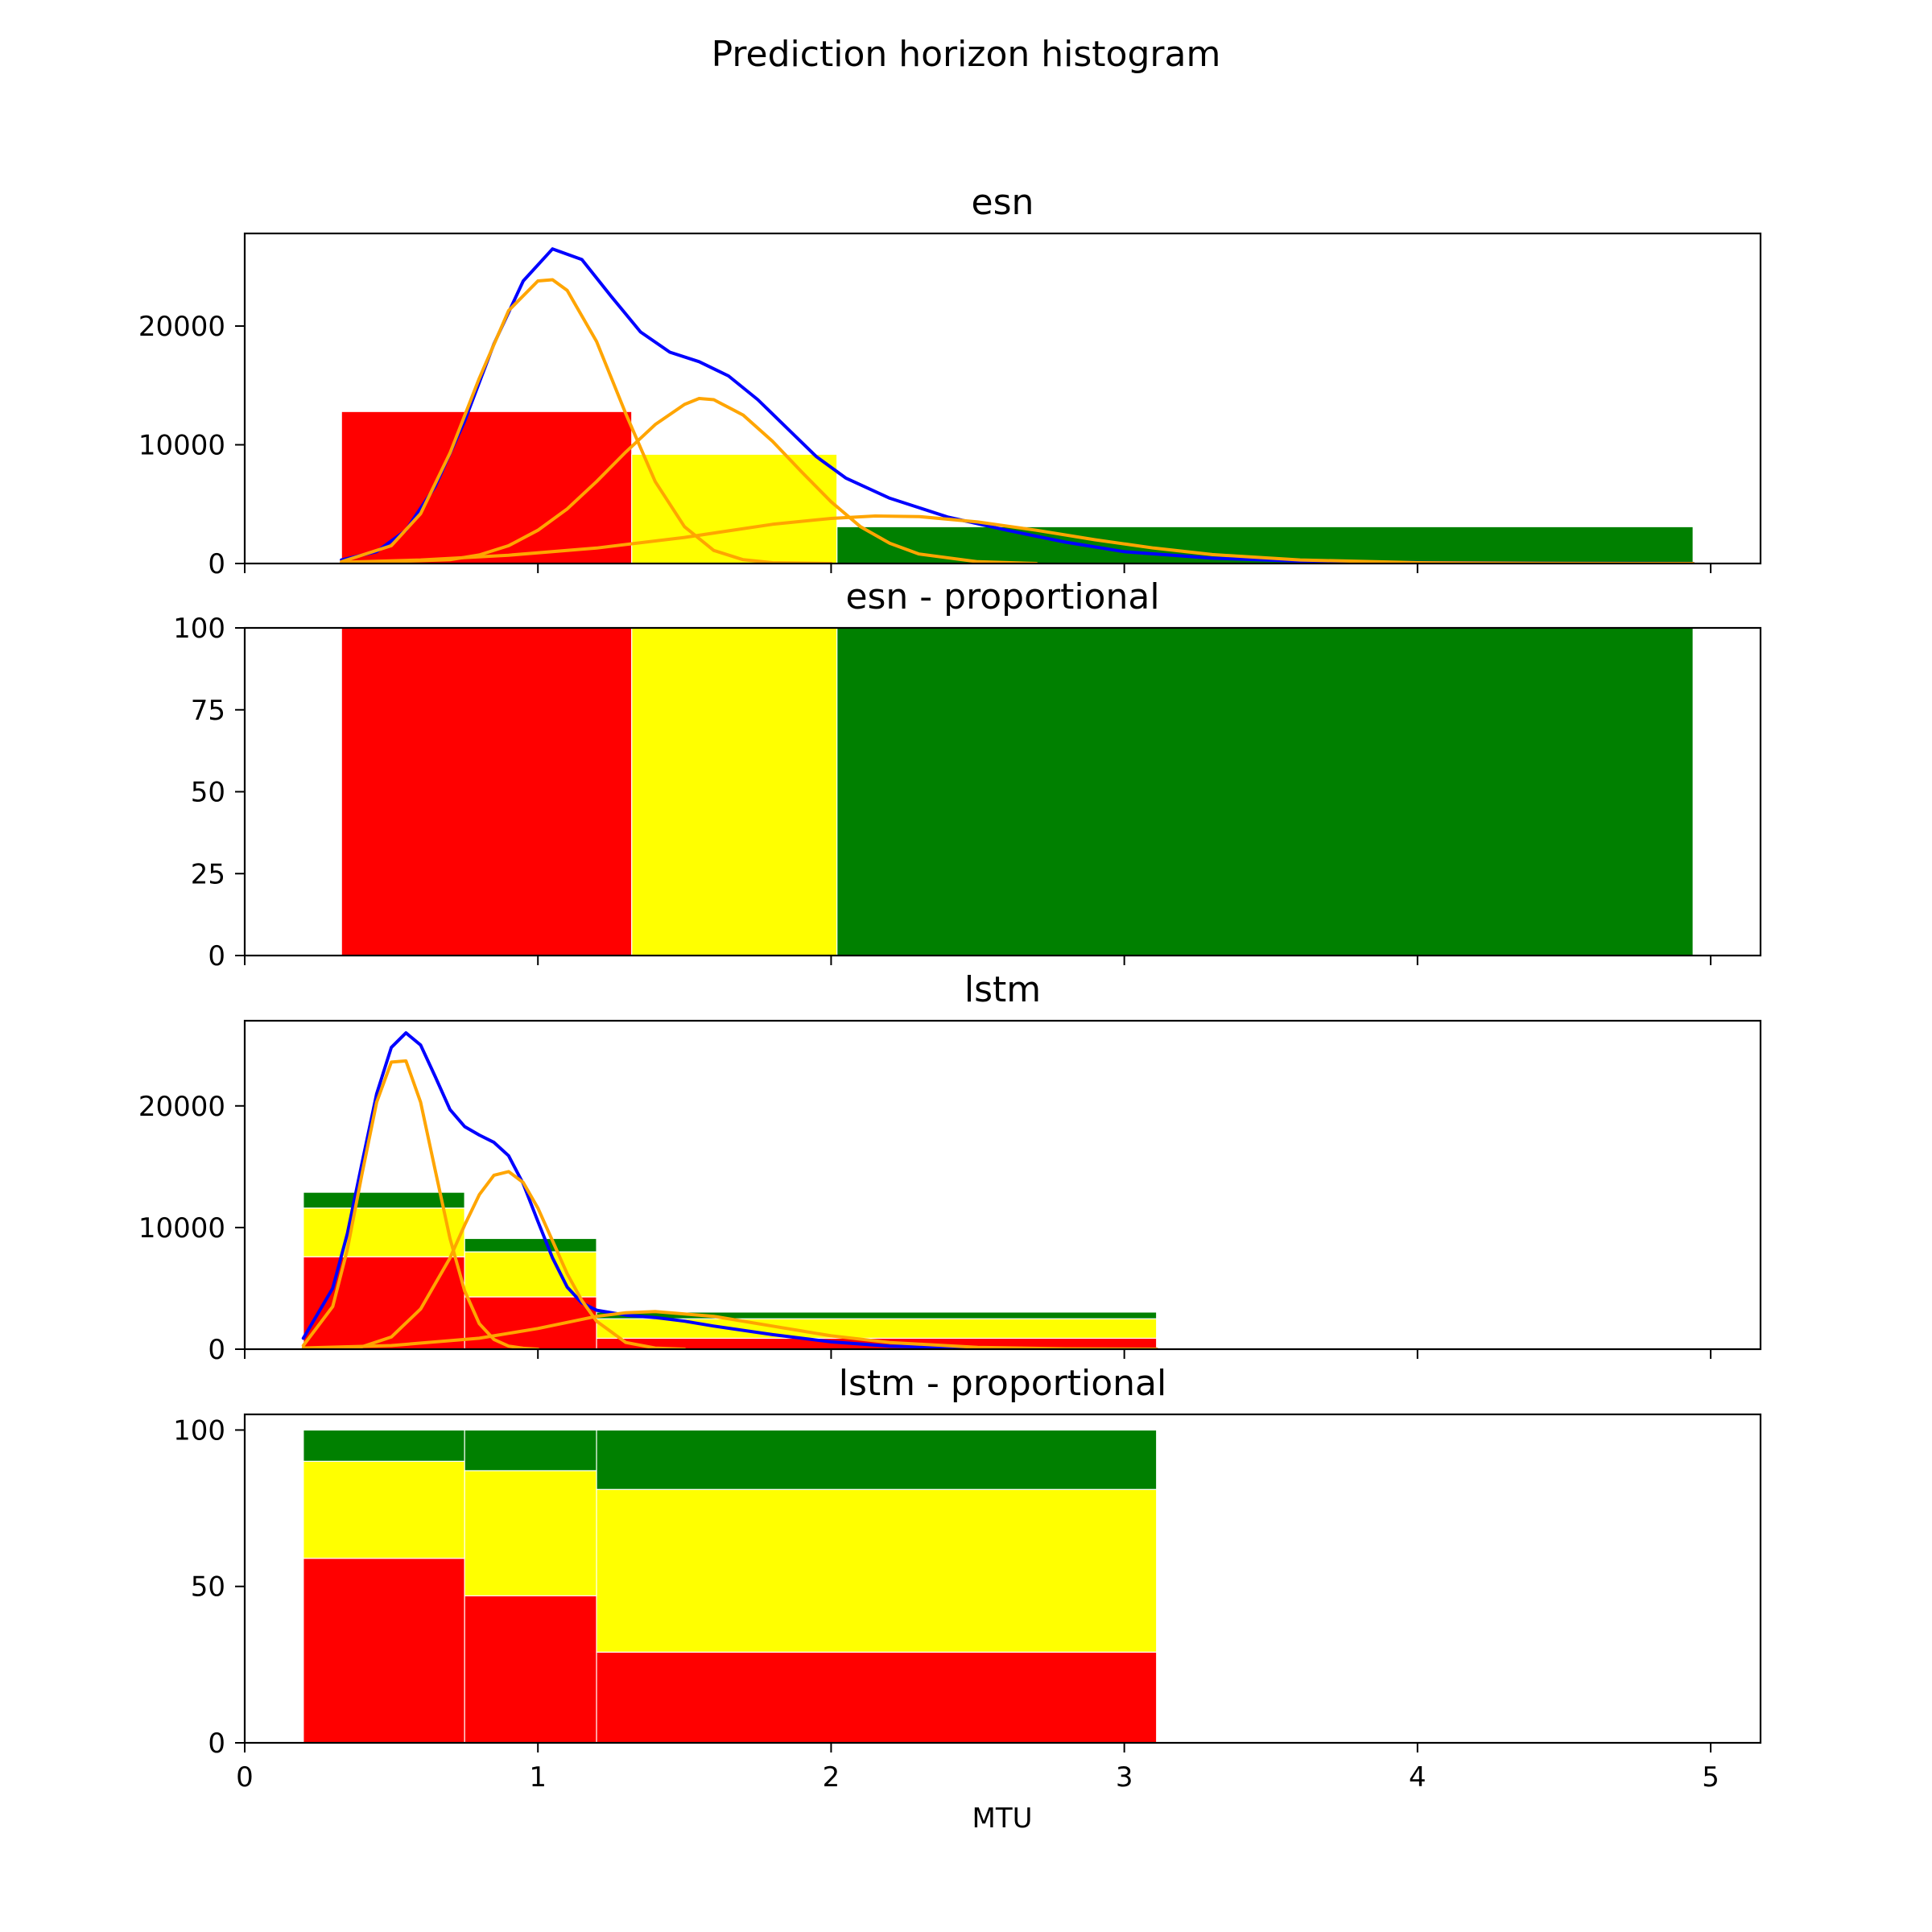 The image size is (1932, 1932). Describe the element at coordinates (1417, 1777) in the screenshot. I see `x-tick-label: 4` at that location.